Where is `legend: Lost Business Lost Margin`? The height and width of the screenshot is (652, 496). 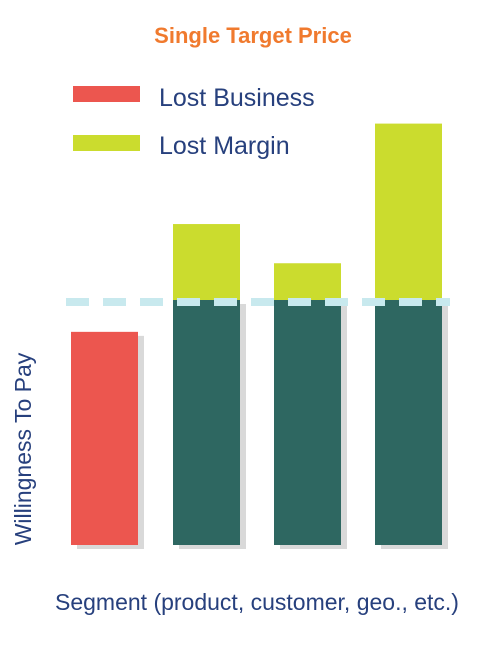 legend: Lost Business Lost Margin is located at coordinates (194, 122).